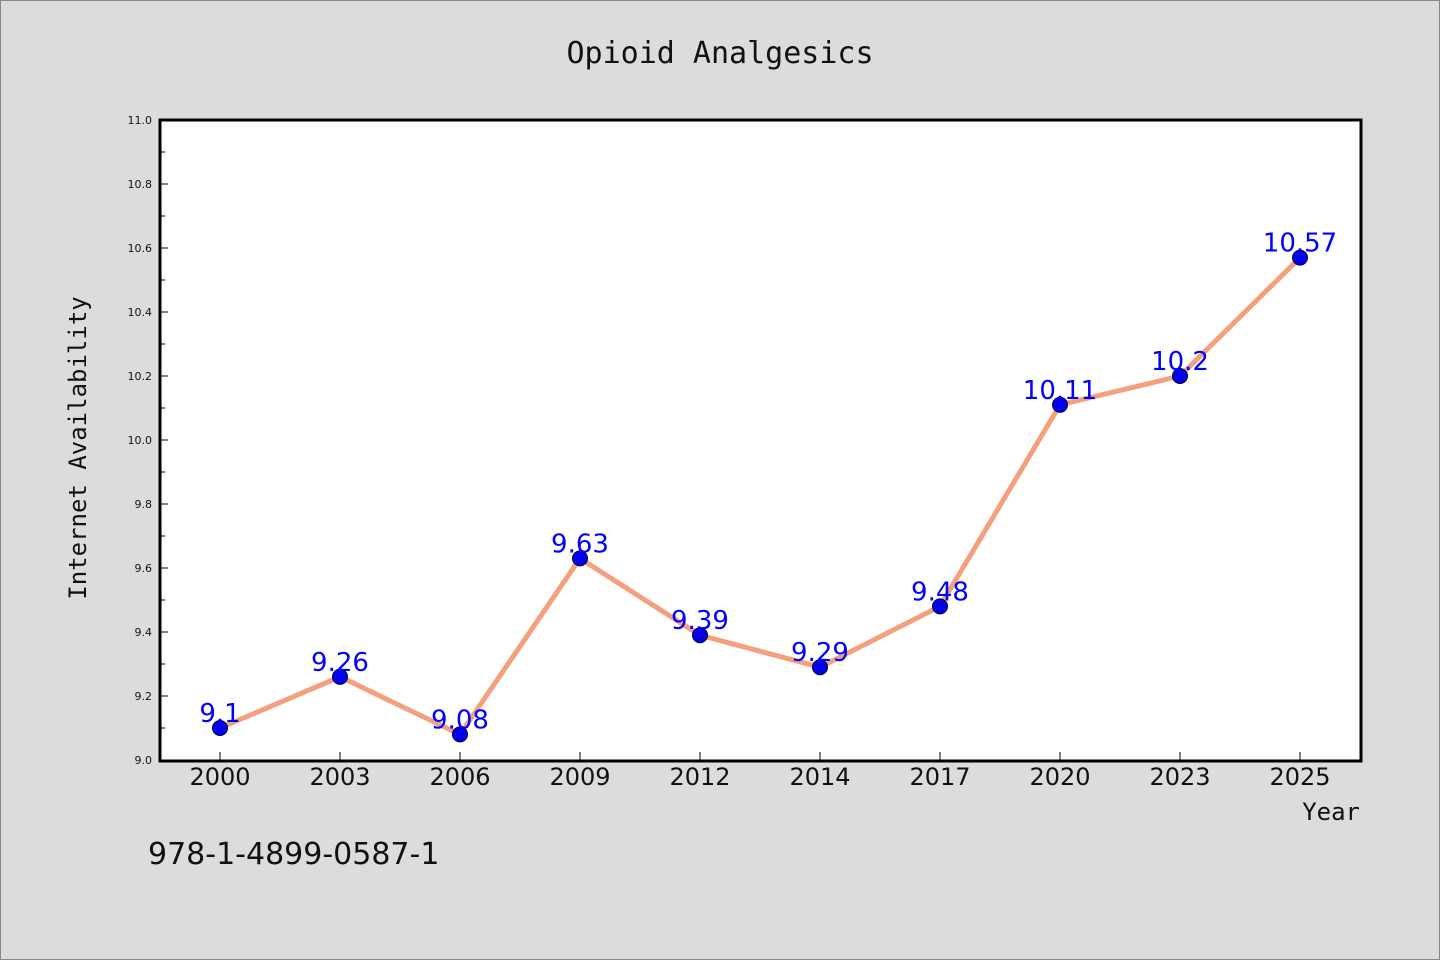 This screenshot has width=1440, height=960. Describe the element at coordinates (78, 447) in the screenshot. I see `y-axis-label: Internet Availability` at that location.